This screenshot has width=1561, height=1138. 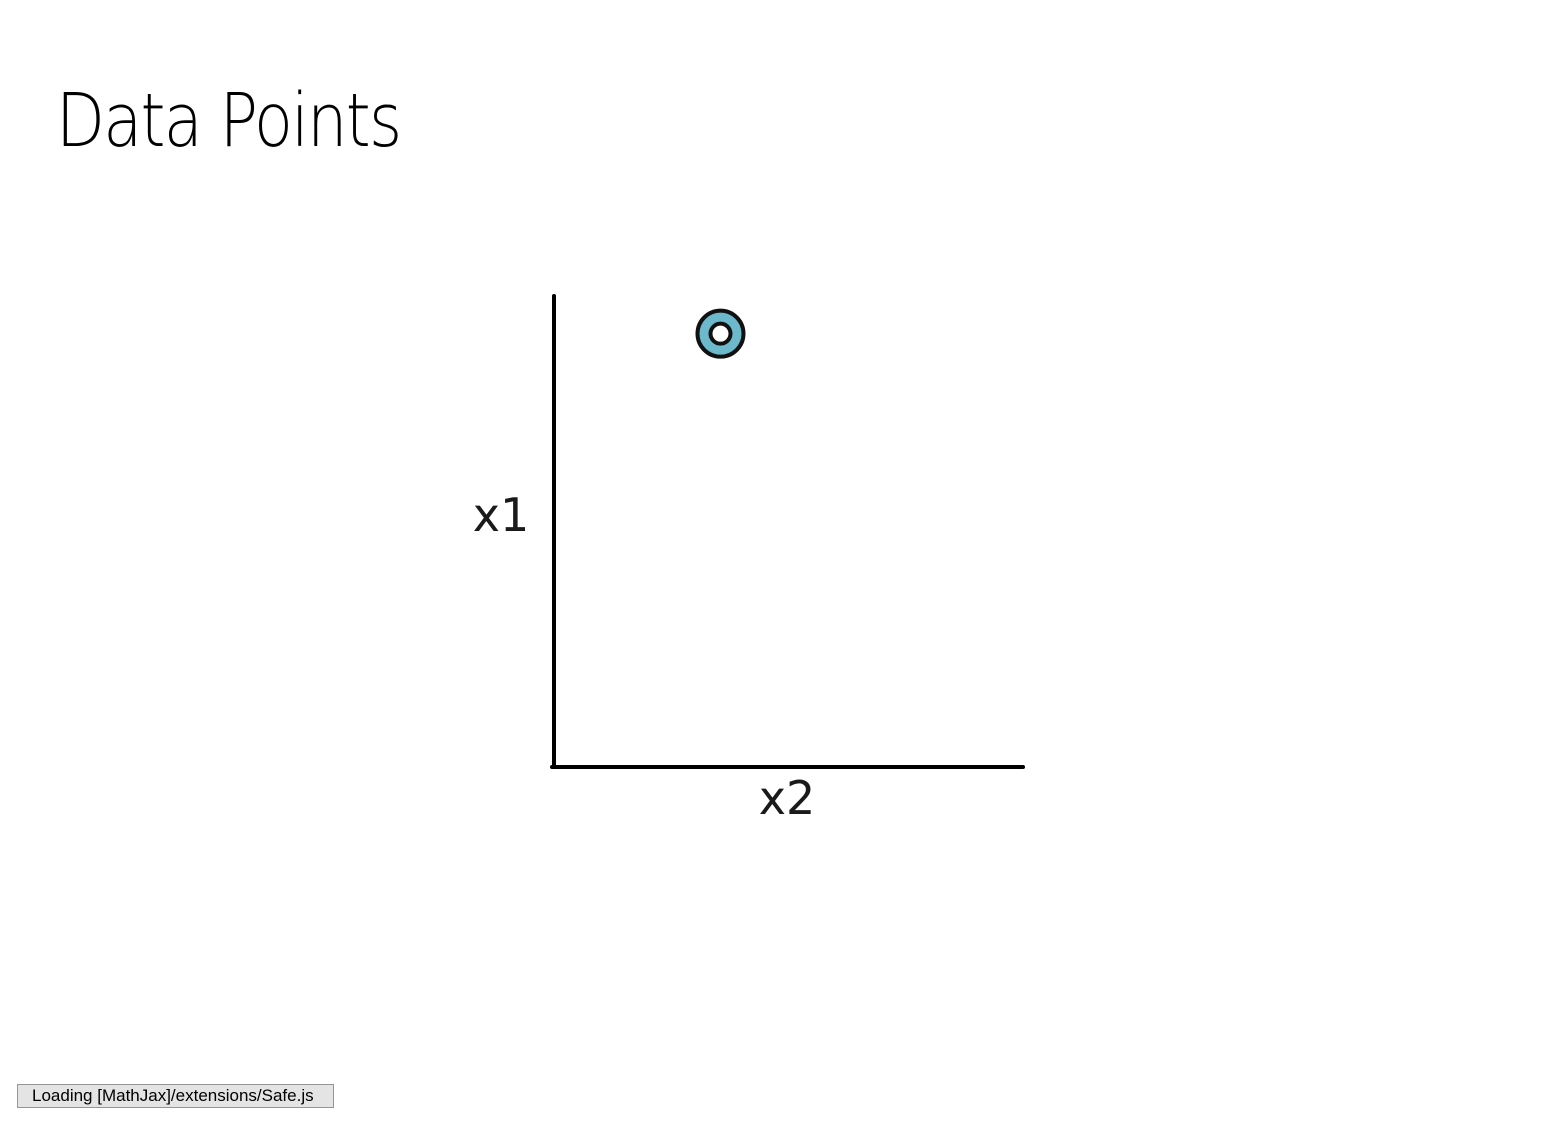 I want to click on slide-title: Data Points, so click(x=229, y=121).